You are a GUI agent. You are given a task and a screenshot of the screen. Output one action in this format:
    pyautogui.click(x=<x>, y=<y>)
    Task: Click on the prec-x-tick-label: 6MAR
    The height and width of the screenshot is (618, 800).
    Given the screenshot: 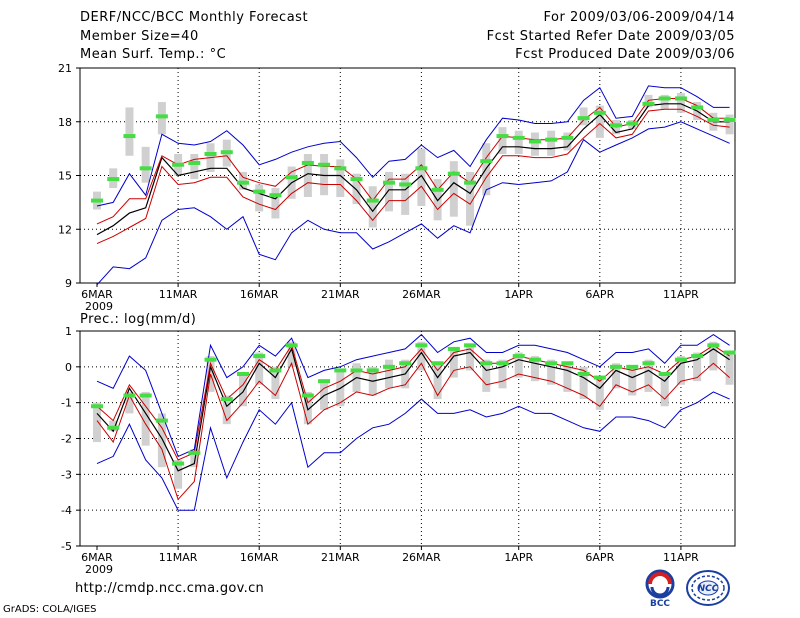 What is the action you would take?
    pyautogui.click(x=97, y=557)
    